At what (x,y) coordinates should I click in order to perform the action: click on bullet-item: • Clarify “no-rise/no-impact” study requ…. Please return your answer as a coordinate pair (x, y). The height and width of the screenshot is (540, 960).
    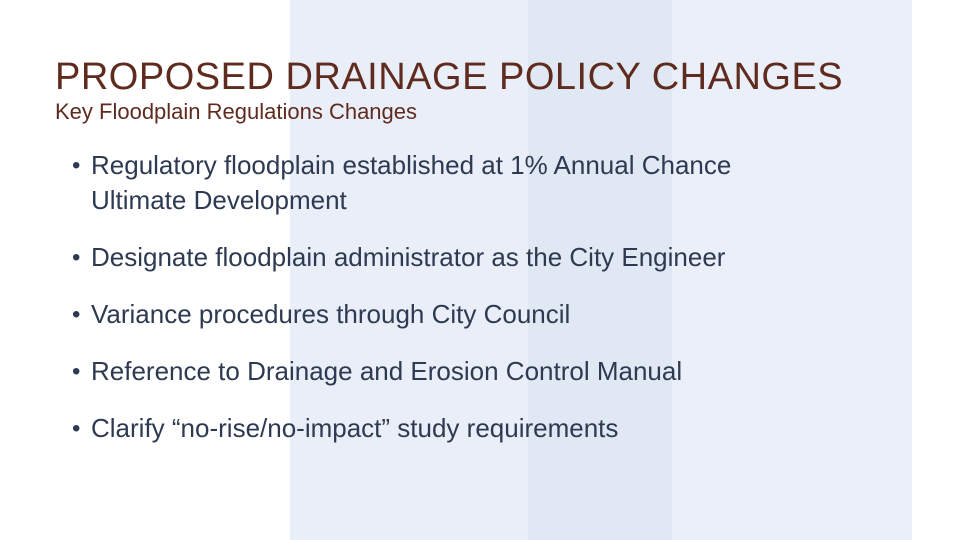
    Looking at the image, I should click on (452, 428).